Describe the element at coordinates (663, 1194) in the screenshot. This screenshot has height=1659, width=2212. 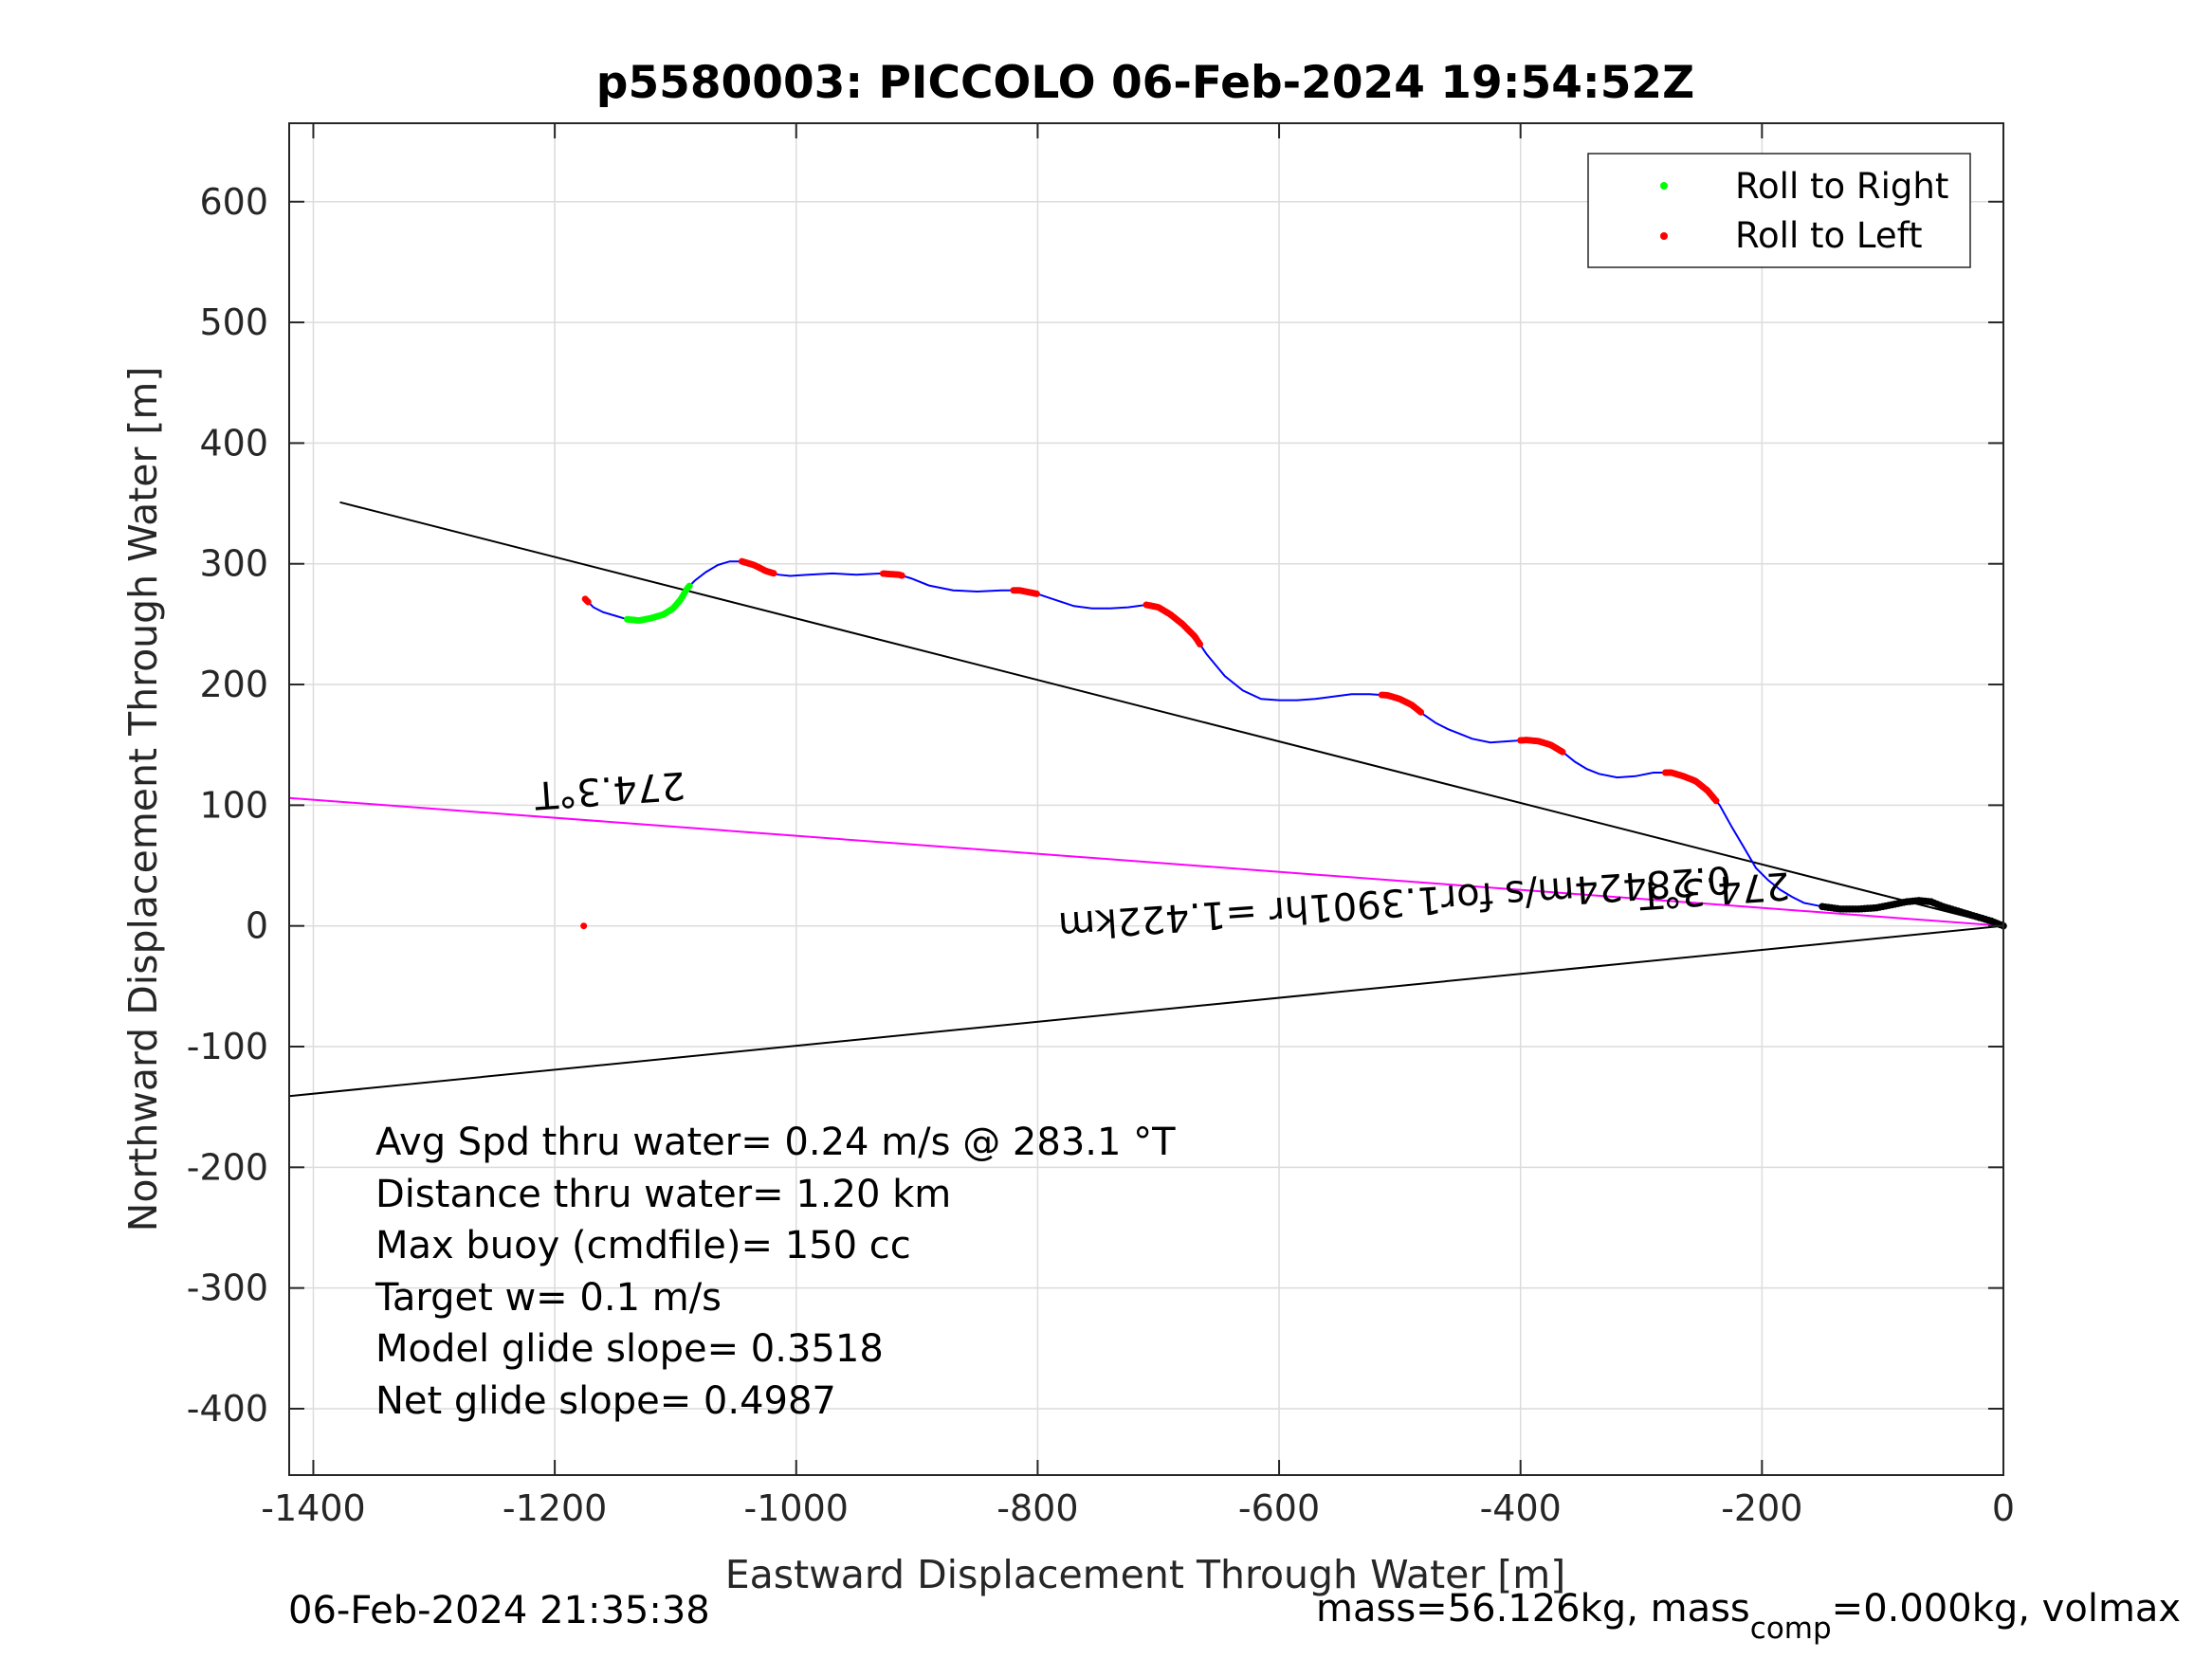
I see `stats-line-distance: Distance thru water= 1.20 km` at that location.